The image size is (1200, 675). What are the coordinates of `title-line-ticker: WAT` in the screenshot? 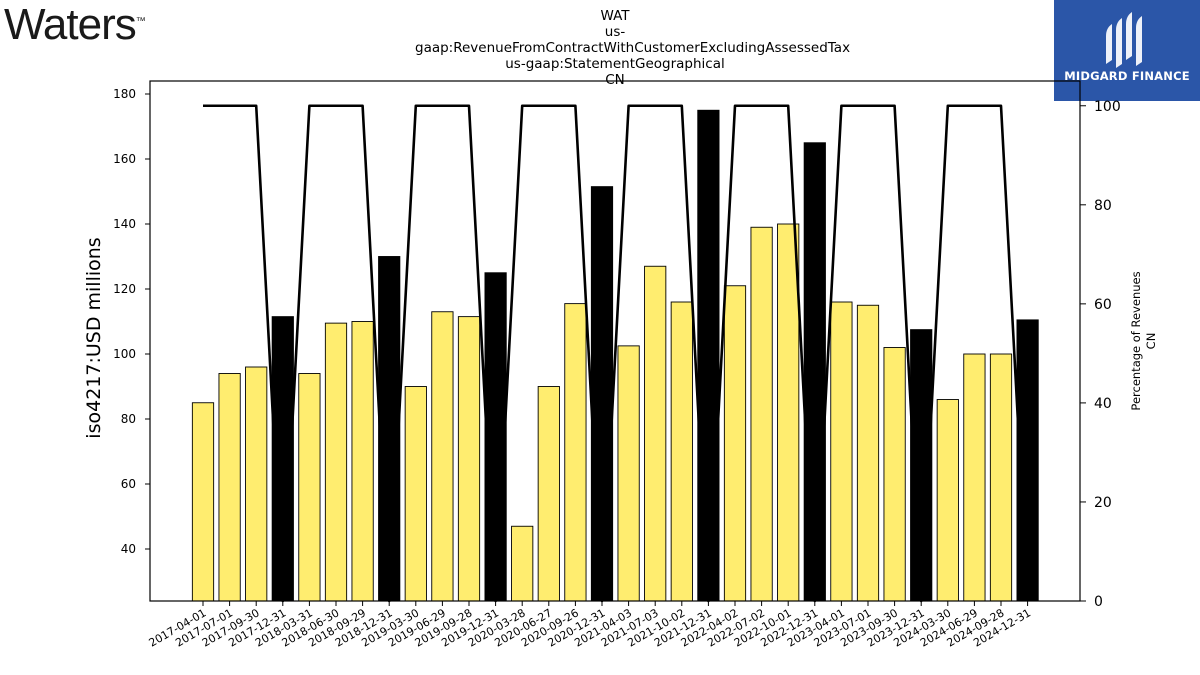 It's located at (615, 16).